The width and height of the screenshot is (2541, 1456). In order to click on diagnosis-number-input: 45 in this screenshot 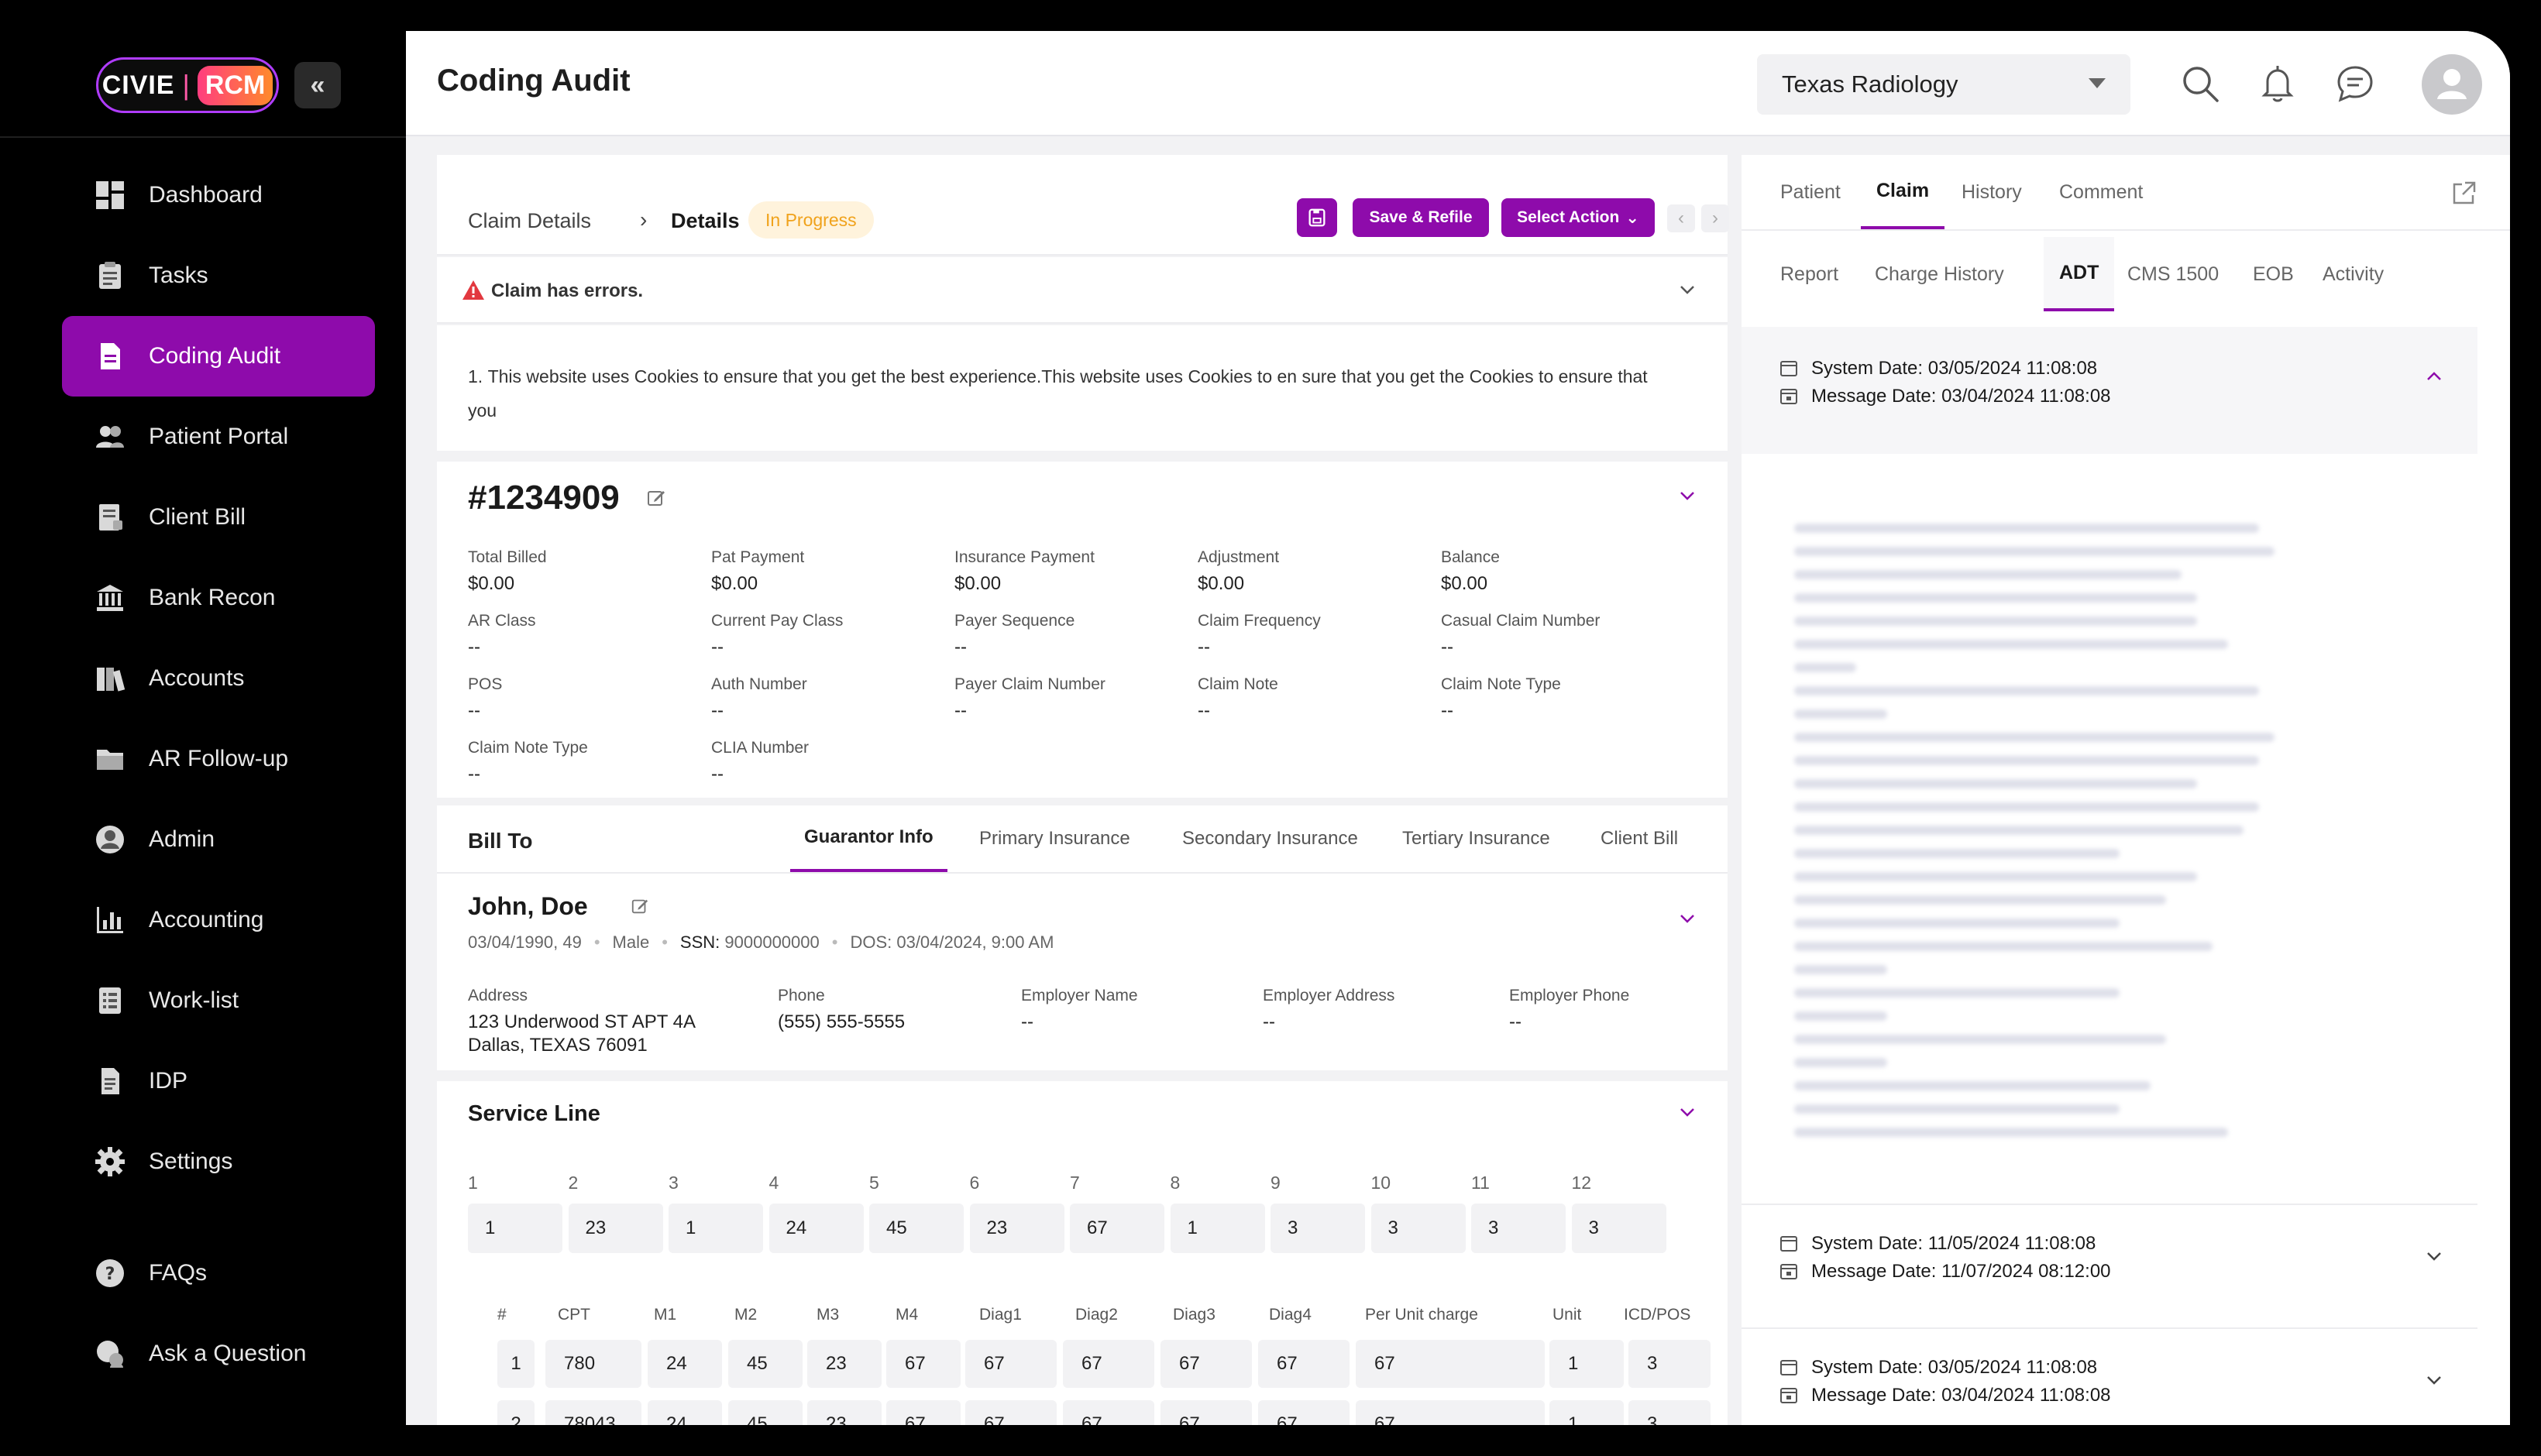, I will do `click(916, 1228)`.